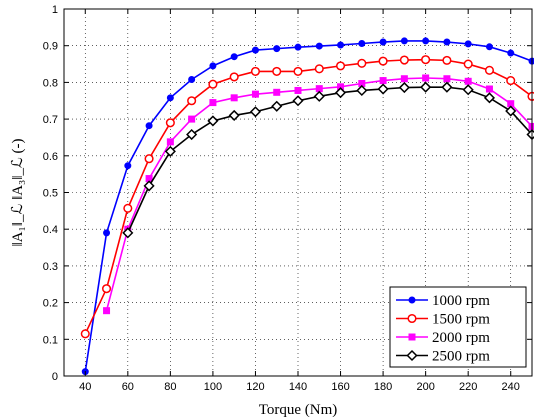  Describe the element at coordinates (255, 387) in the screenshot. I see `x-tick-label: 120` at that location.